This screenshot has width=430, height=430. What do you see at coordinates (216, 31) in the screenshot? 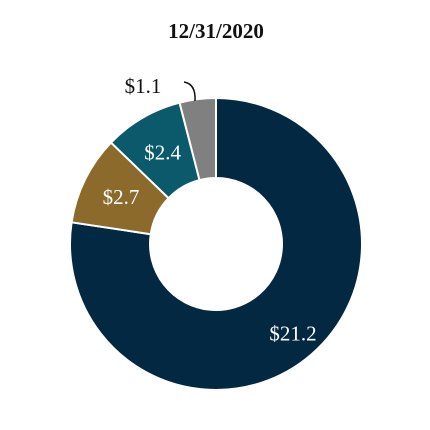
I see `chart-title: 12/31/2020` at bounding box center [216, 31].